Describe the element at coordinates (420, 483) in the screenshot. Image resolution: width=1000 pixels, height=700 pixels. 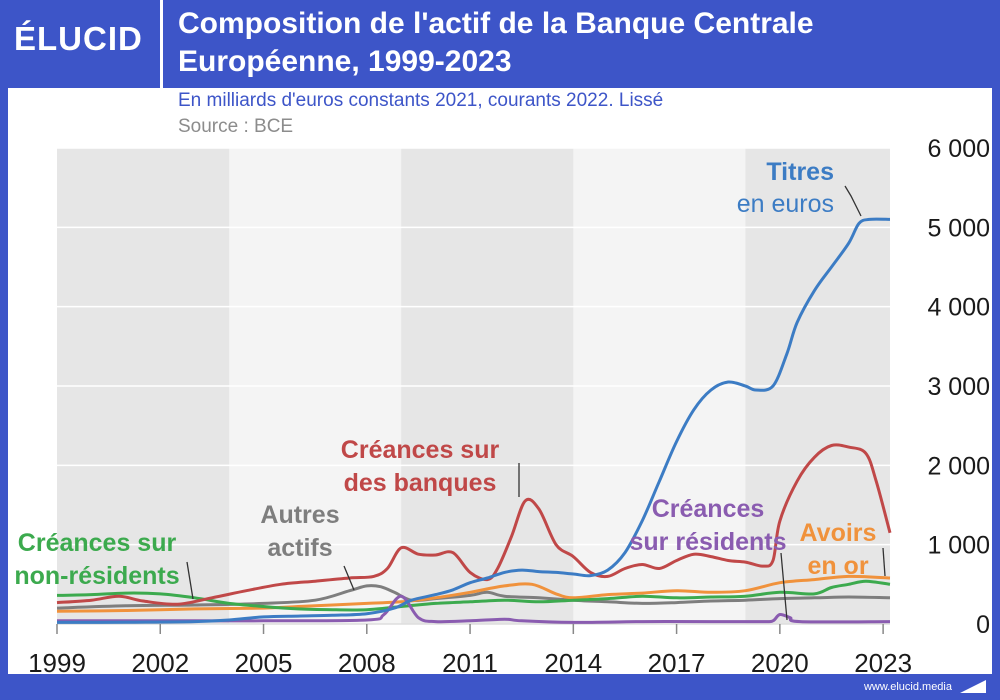
I see `series-label-creances-sur-des-banques: des banques` at that location.